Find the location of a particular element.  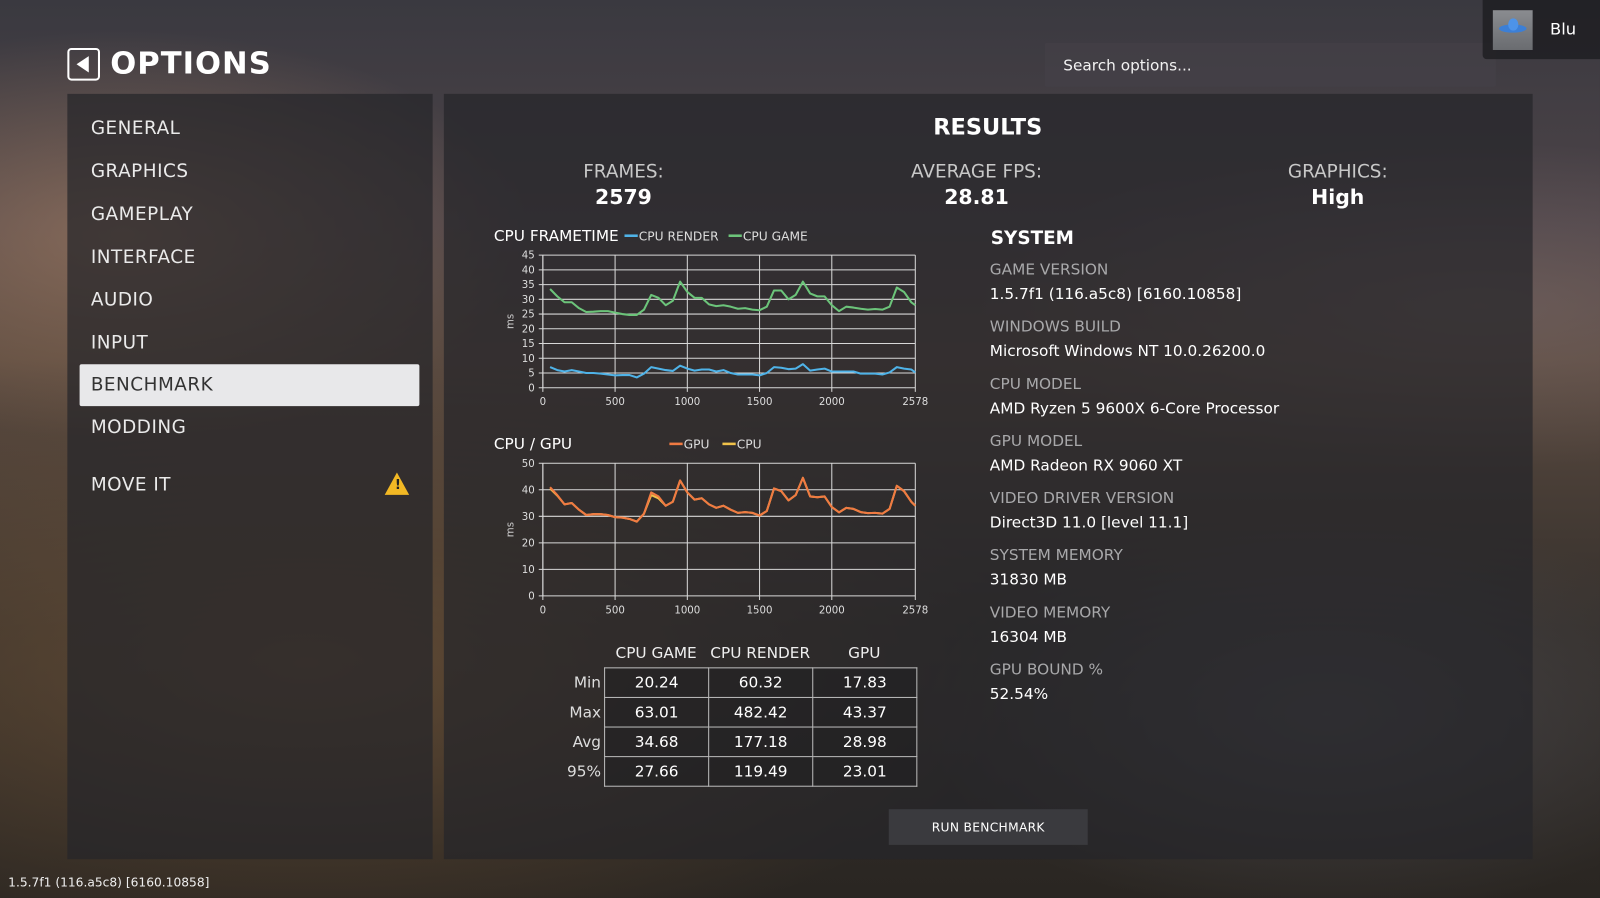

back-arrow-icon is located at coordinates (82, 64).